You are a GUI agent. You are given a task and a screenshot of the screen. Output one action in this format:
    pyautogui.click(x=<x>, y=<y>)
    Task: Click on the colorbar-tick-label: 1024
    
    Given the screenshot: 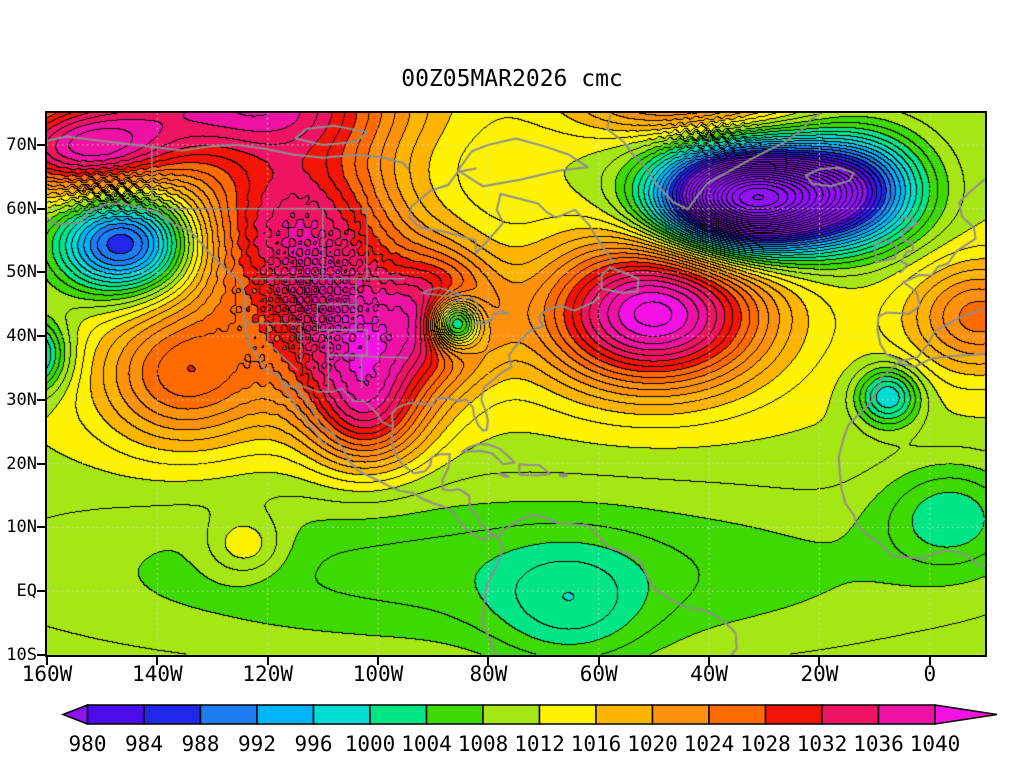 What is the action you would take?
    pyautogui.click(x=709, y=744)
    